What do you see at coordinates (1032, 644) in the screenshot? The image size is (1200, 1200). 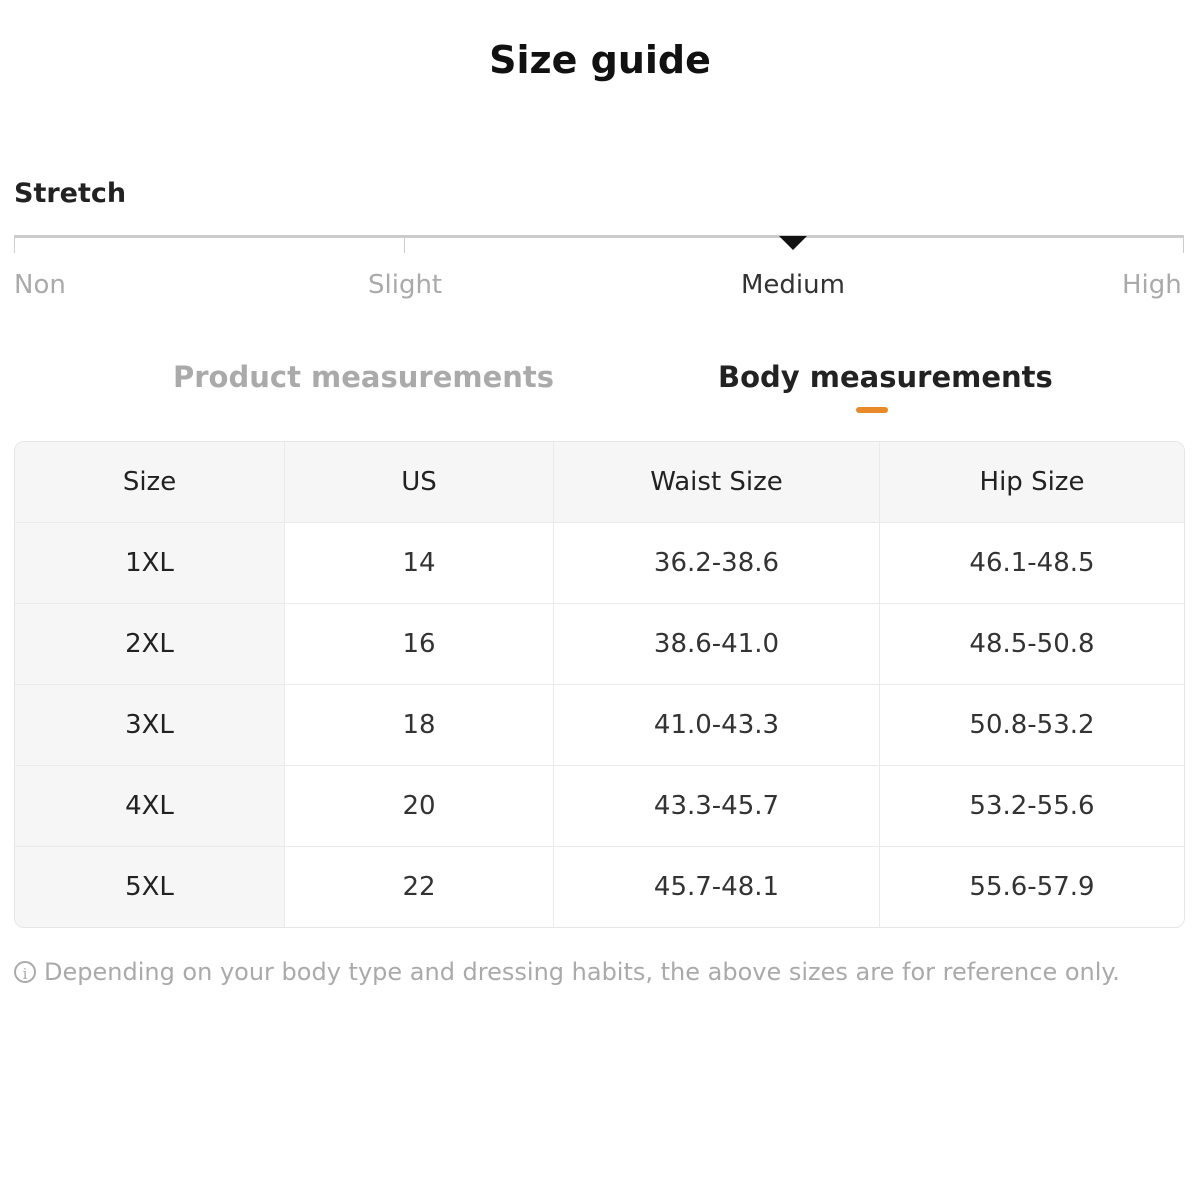 I see `cell-hip: 48.5-50.8` at bounding box center [1032, 644].